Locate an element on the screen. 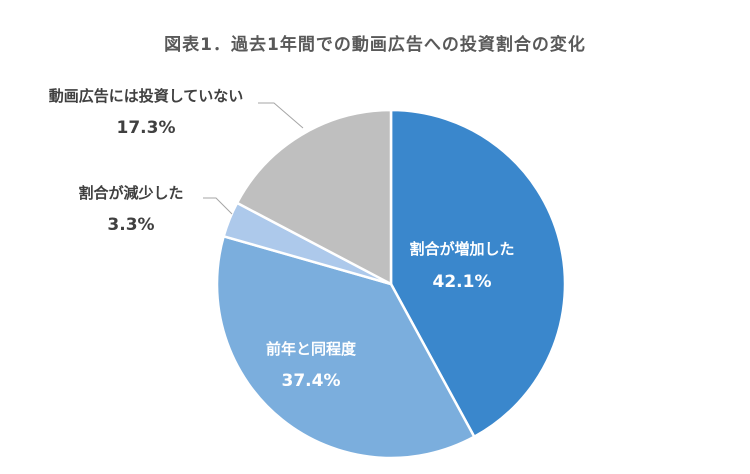  leader-line-decrease is located at coordinates (218, 206).